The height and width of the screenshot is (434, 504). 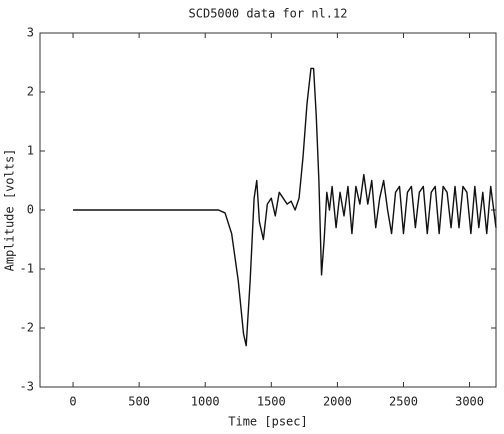 I want to click on y-tick-label: -3, so click(x=27, y=387).